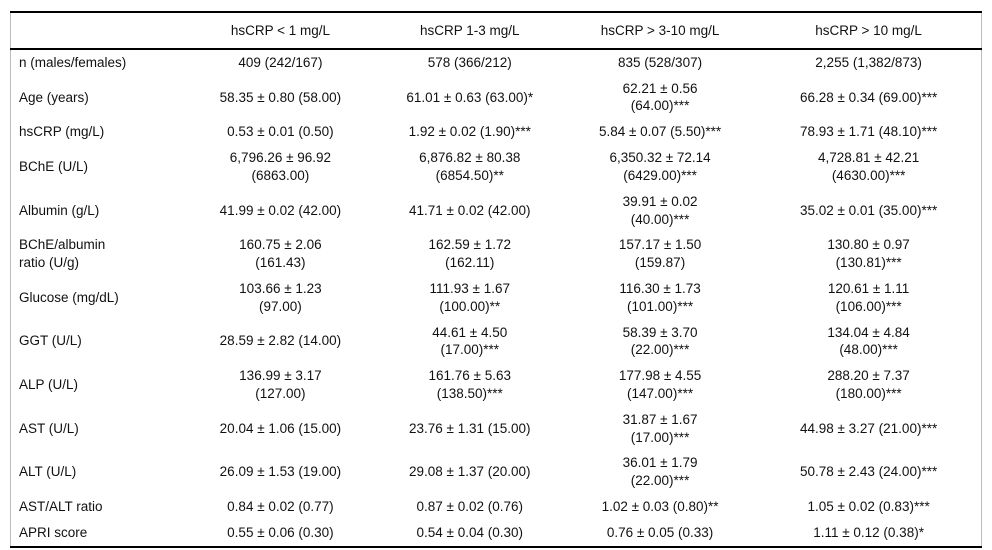 This screenshot has width=992, height=550. Describe the element at coordinates (660, 132) in the screenshot. I see `table-cell: 5.84 ± 0.07 (5.50)***` at that location.